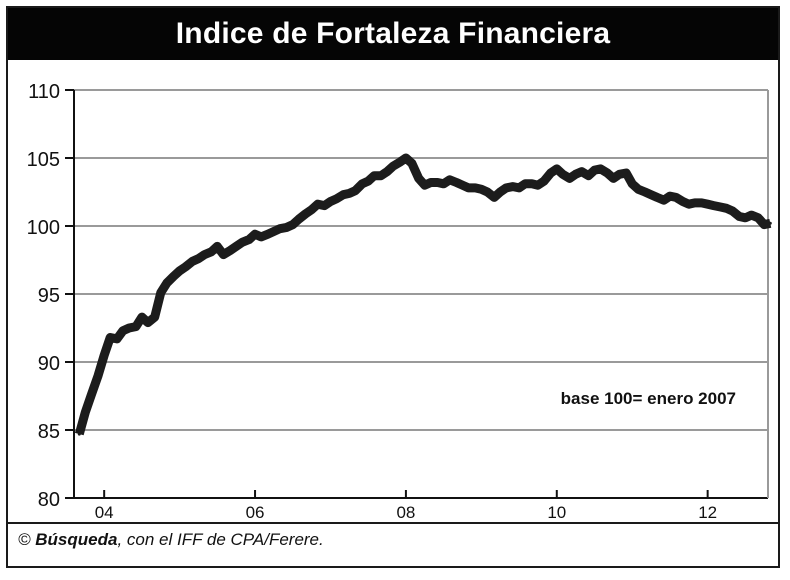 This screenshot has height=580, width=790. I want to click on y-tick-label-95: 95, so click(49, 296).